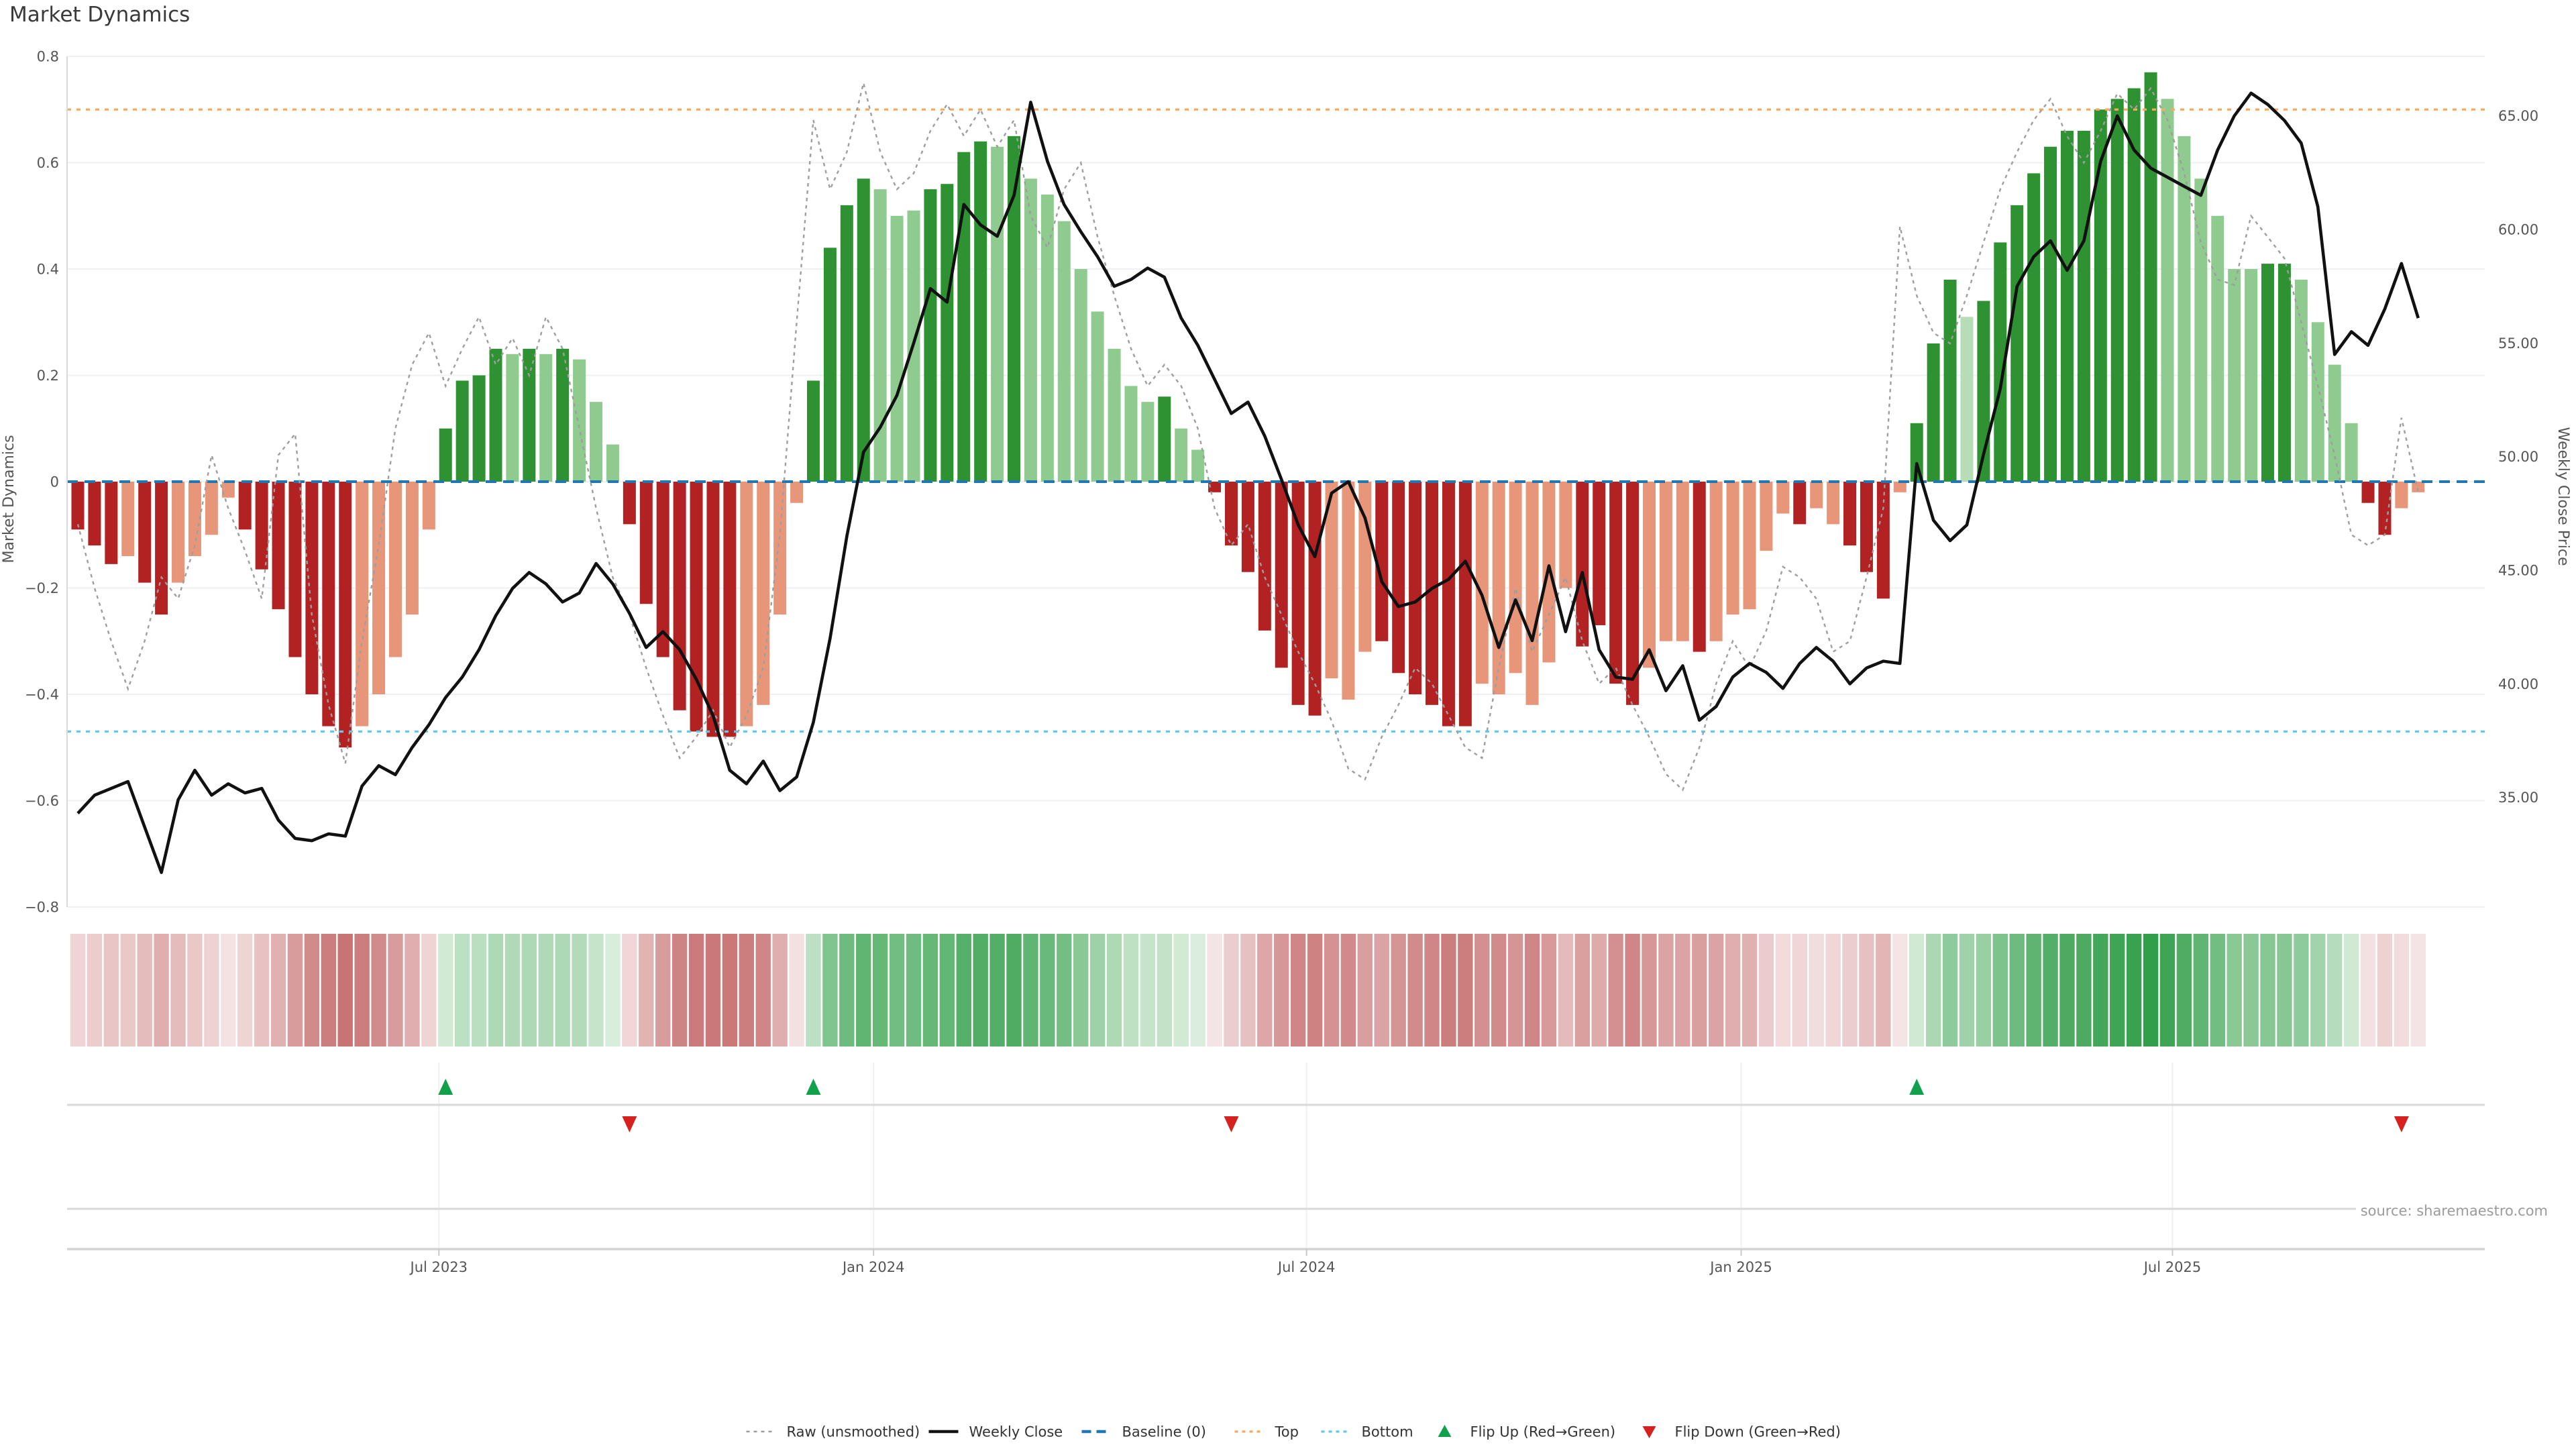  What do you see at coordinates (1231, 1124) in the screenshot?
I see `flip-down-marker` at bounding box center [1231, 1124].